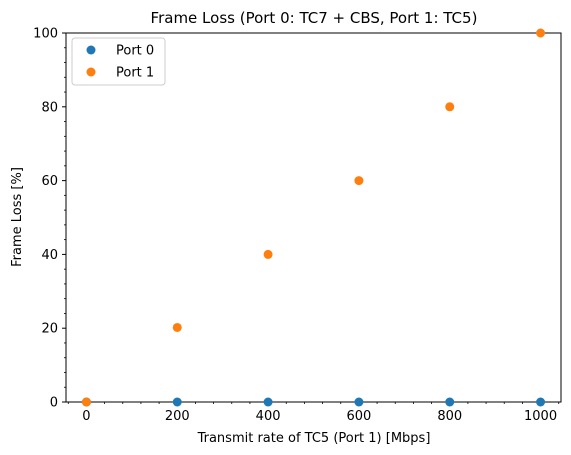 The image size is (571, 455). I want to click on x-tick-label: 0, so click(86, 416).